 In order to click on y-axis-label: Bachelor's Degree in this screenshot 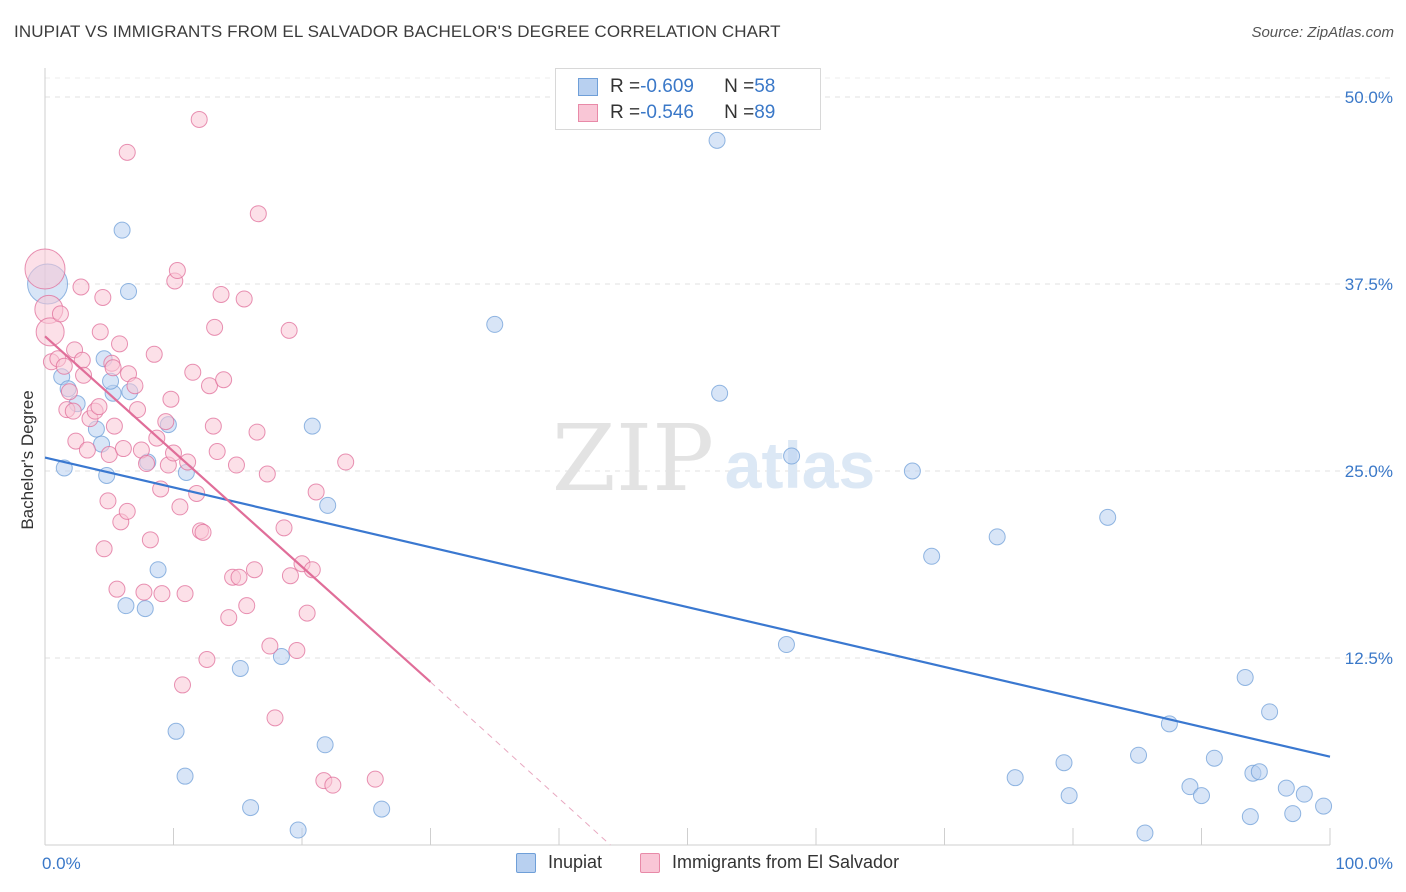, I will do `click(27, 459)`.